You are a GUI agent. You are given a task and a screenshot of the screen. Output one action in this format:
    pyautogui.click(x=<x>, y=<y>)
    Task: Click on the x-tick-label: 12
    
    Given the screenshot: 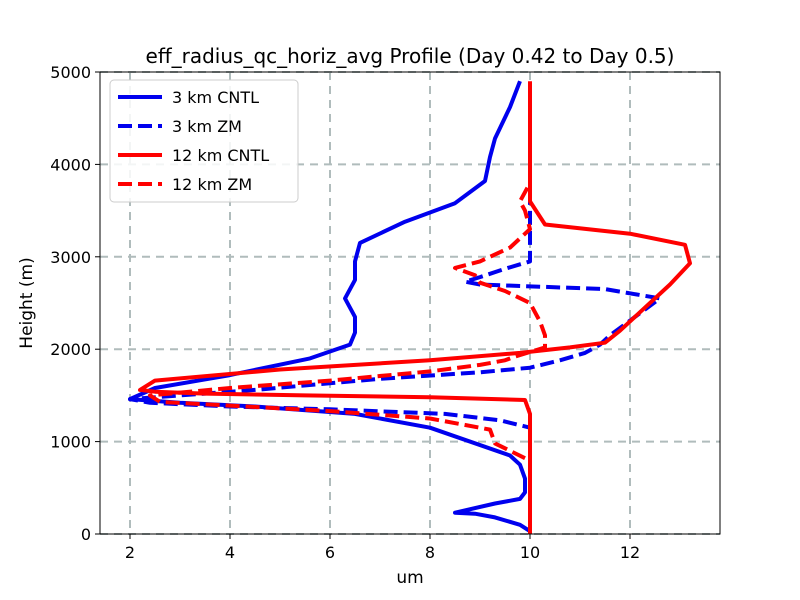 What is the action you would take?
    pyautogui.click(x=630, y=552)
    